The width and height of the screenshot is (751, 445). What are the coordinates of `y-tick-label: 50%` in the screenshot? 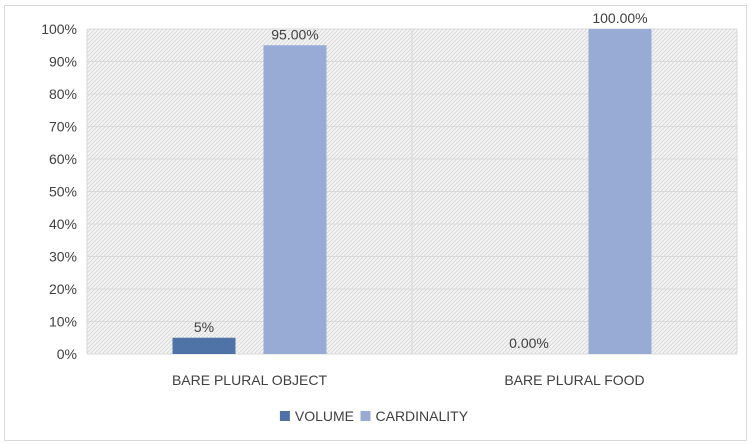 It's located at (63, 192).